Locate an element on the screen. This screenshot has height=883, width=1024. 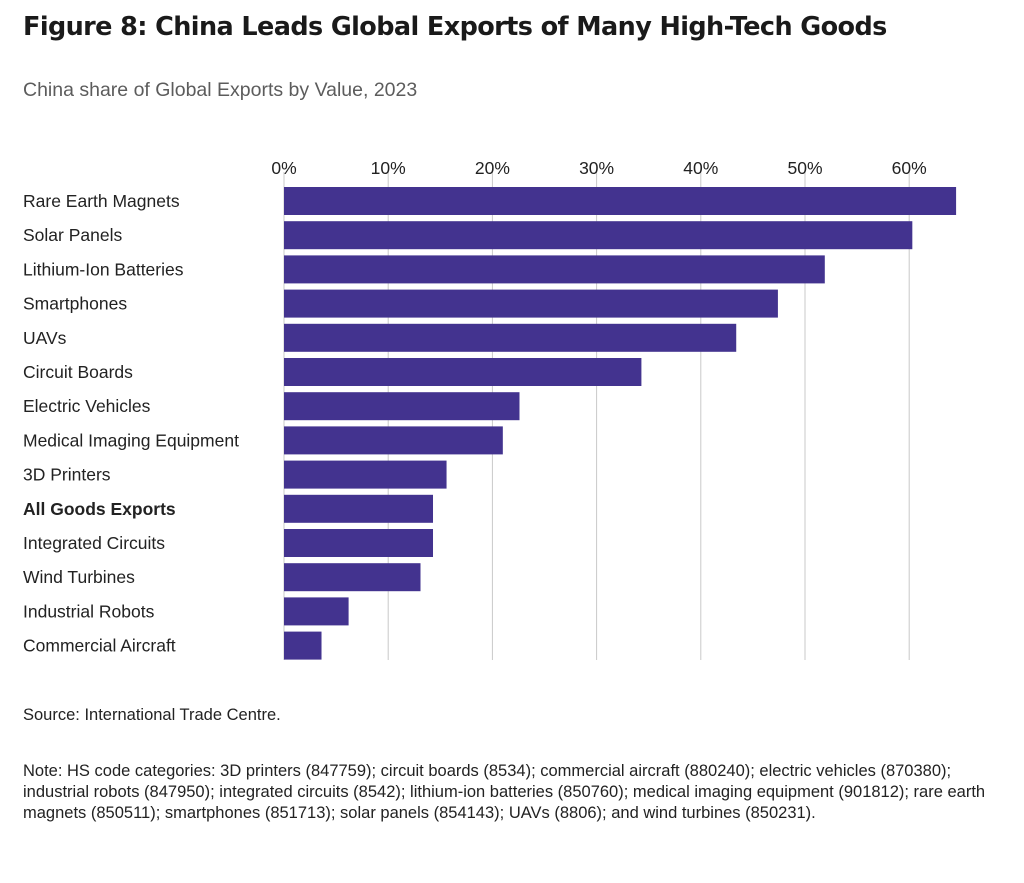
category-label: Medical Imaging Equipment is located at coordinates (131, 440).